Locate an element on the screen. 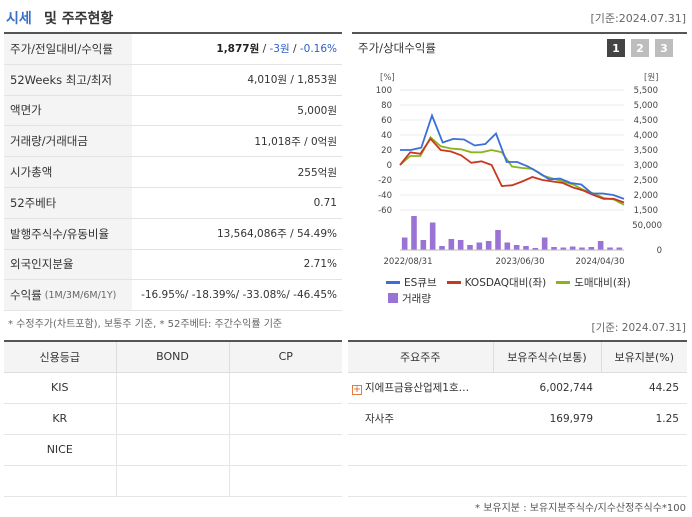 The image size is (692, 517). credit-bond is located at coordinates (172, 419).